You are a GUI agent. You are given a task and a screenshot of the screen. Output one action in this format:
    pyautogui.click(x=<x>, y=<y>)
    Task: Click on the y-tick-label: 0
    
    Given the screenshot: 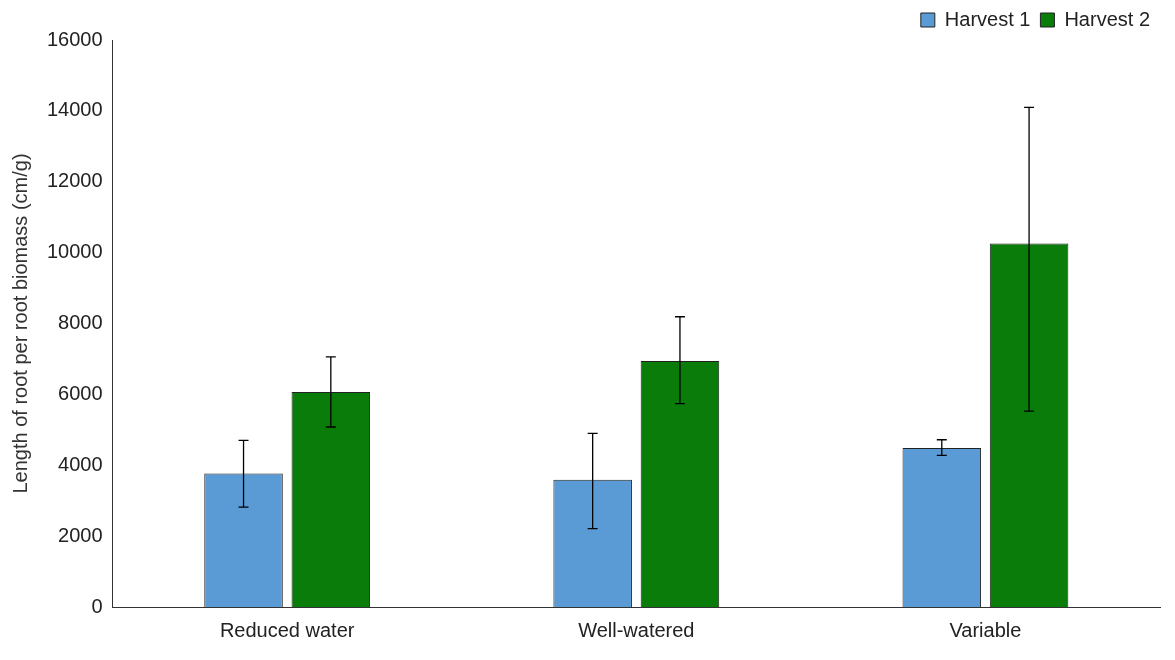 What is the action you would take?
    pyautogui.click(x=97, y=605)
    